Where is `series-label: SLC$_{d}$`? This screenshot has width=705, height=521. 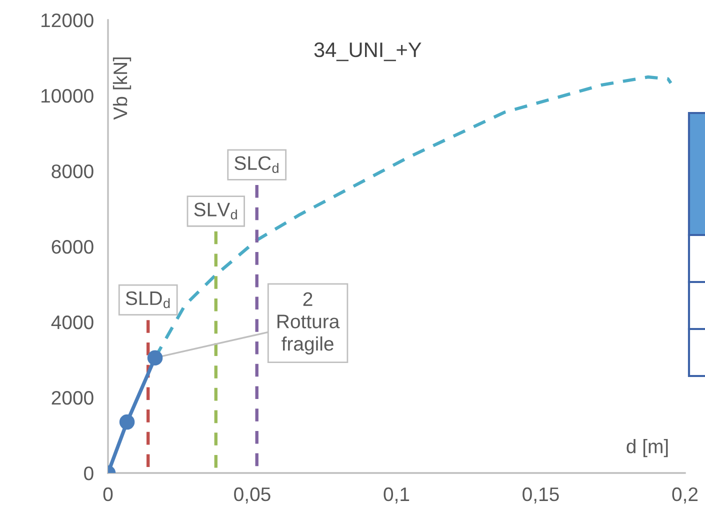 series-label: SLC$_{d}$ is located at coordinates (256, 165).